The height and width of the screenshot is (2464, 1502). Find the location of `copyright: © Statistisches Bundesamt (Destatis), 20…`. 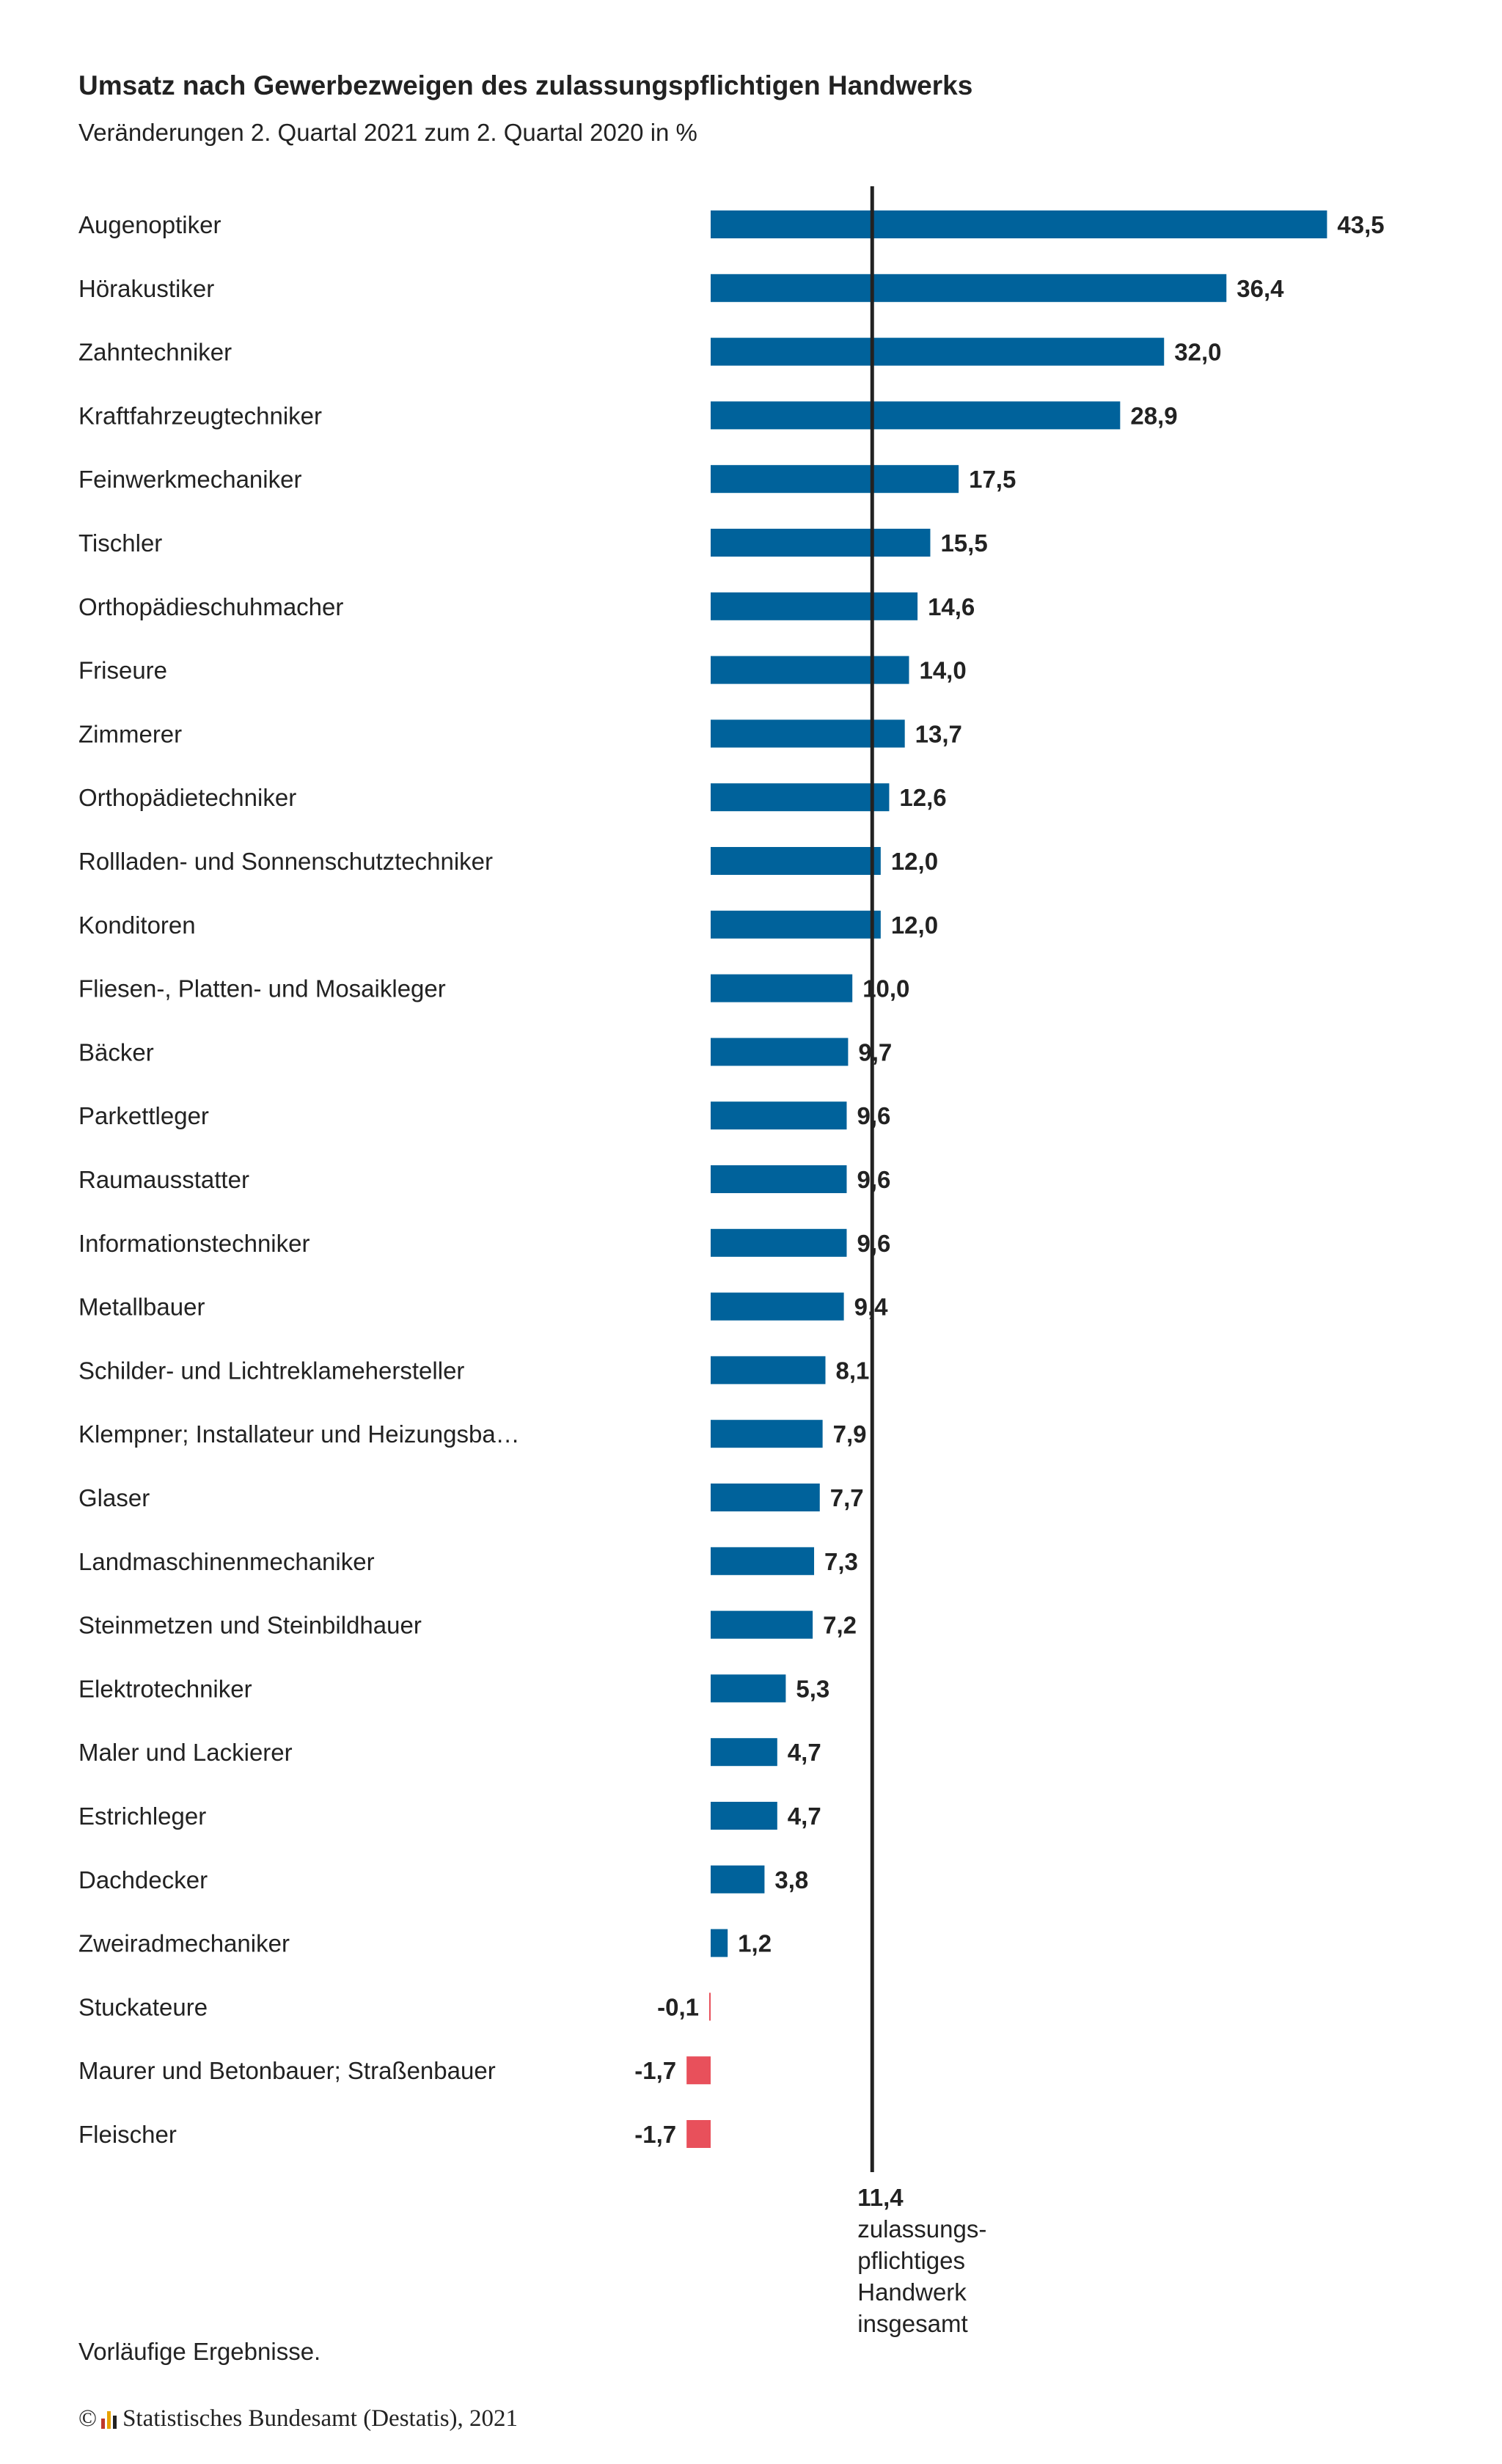

copyright: © Statistisches Bundesamt (Destatis), 20… is located at coordinates (298, 2418).